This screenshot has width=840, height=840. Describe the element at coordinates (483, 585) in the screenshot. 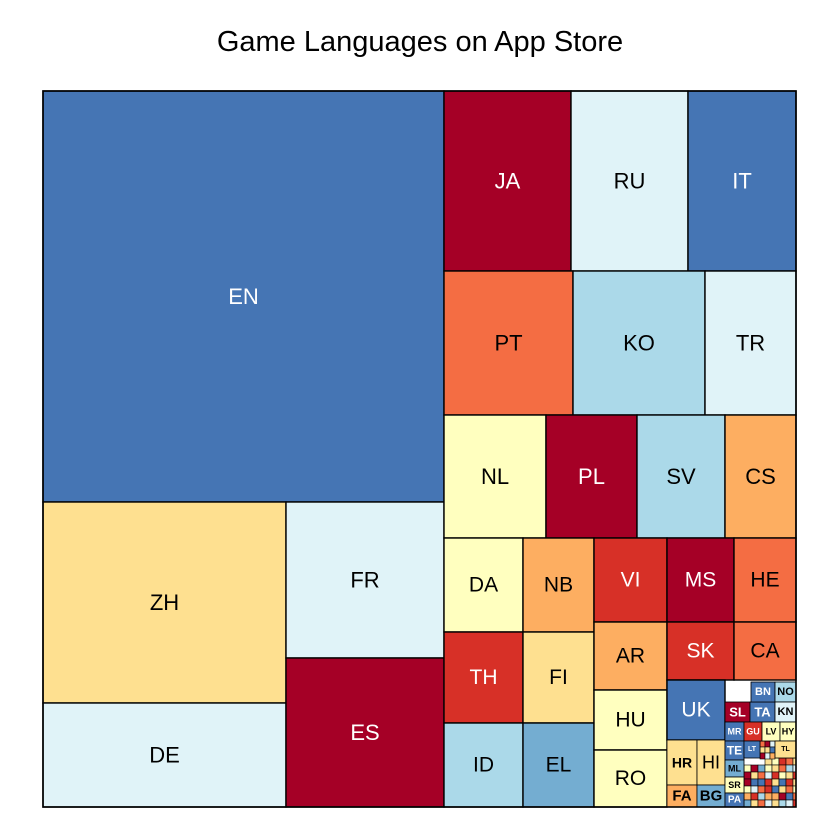

I see `tile-label-da: DA` at that location.